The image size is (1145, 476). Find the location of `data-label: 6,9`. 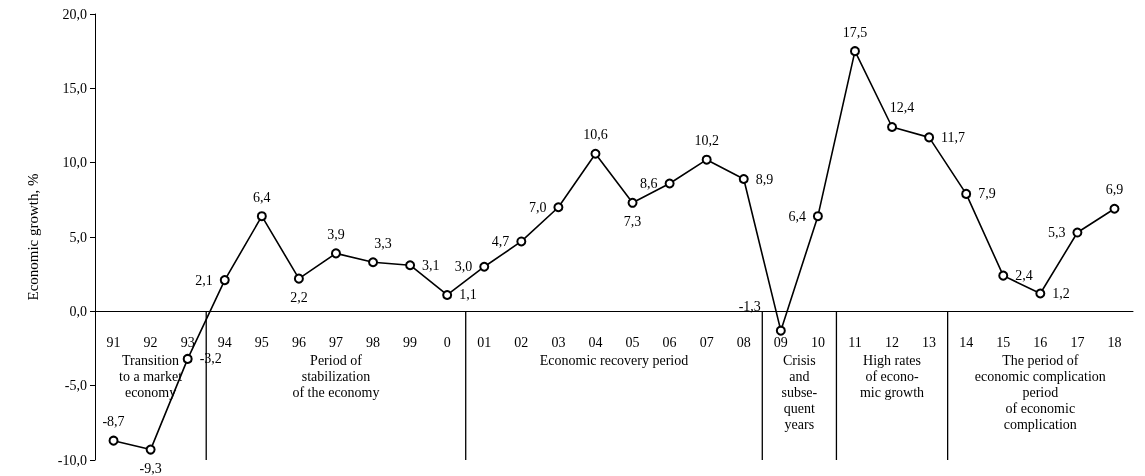

data-label: 6,9 is located at coordinates (1114, 190).